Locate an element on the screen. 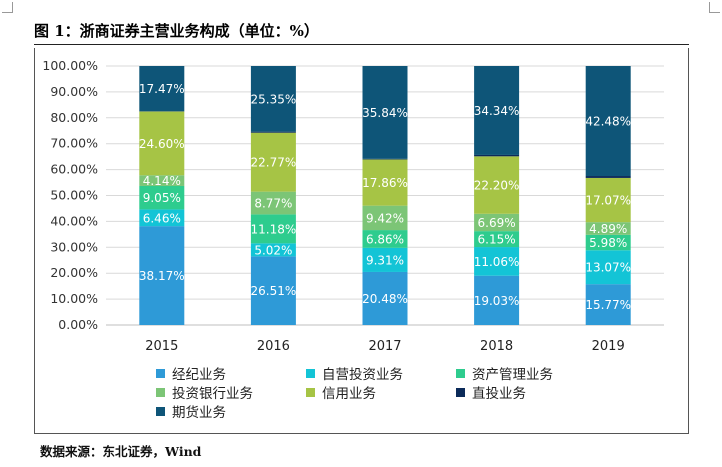 This screenshot has height=467, width=722. data-label: 42.48% is located at coordinates (608, 122).